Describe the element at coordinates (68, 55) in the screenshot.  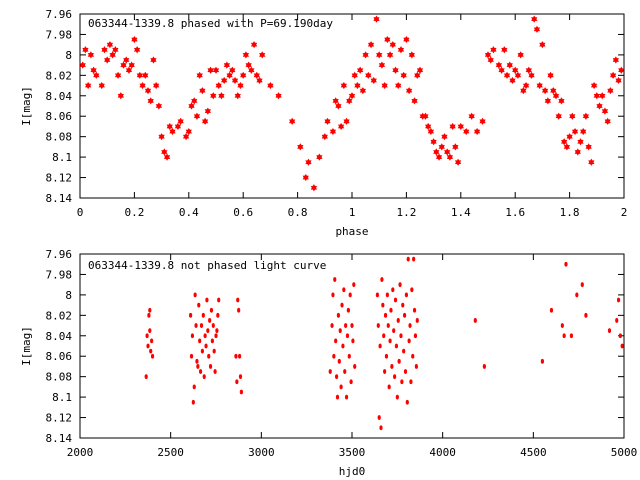
I see `y-tick-label: 8` at that location.